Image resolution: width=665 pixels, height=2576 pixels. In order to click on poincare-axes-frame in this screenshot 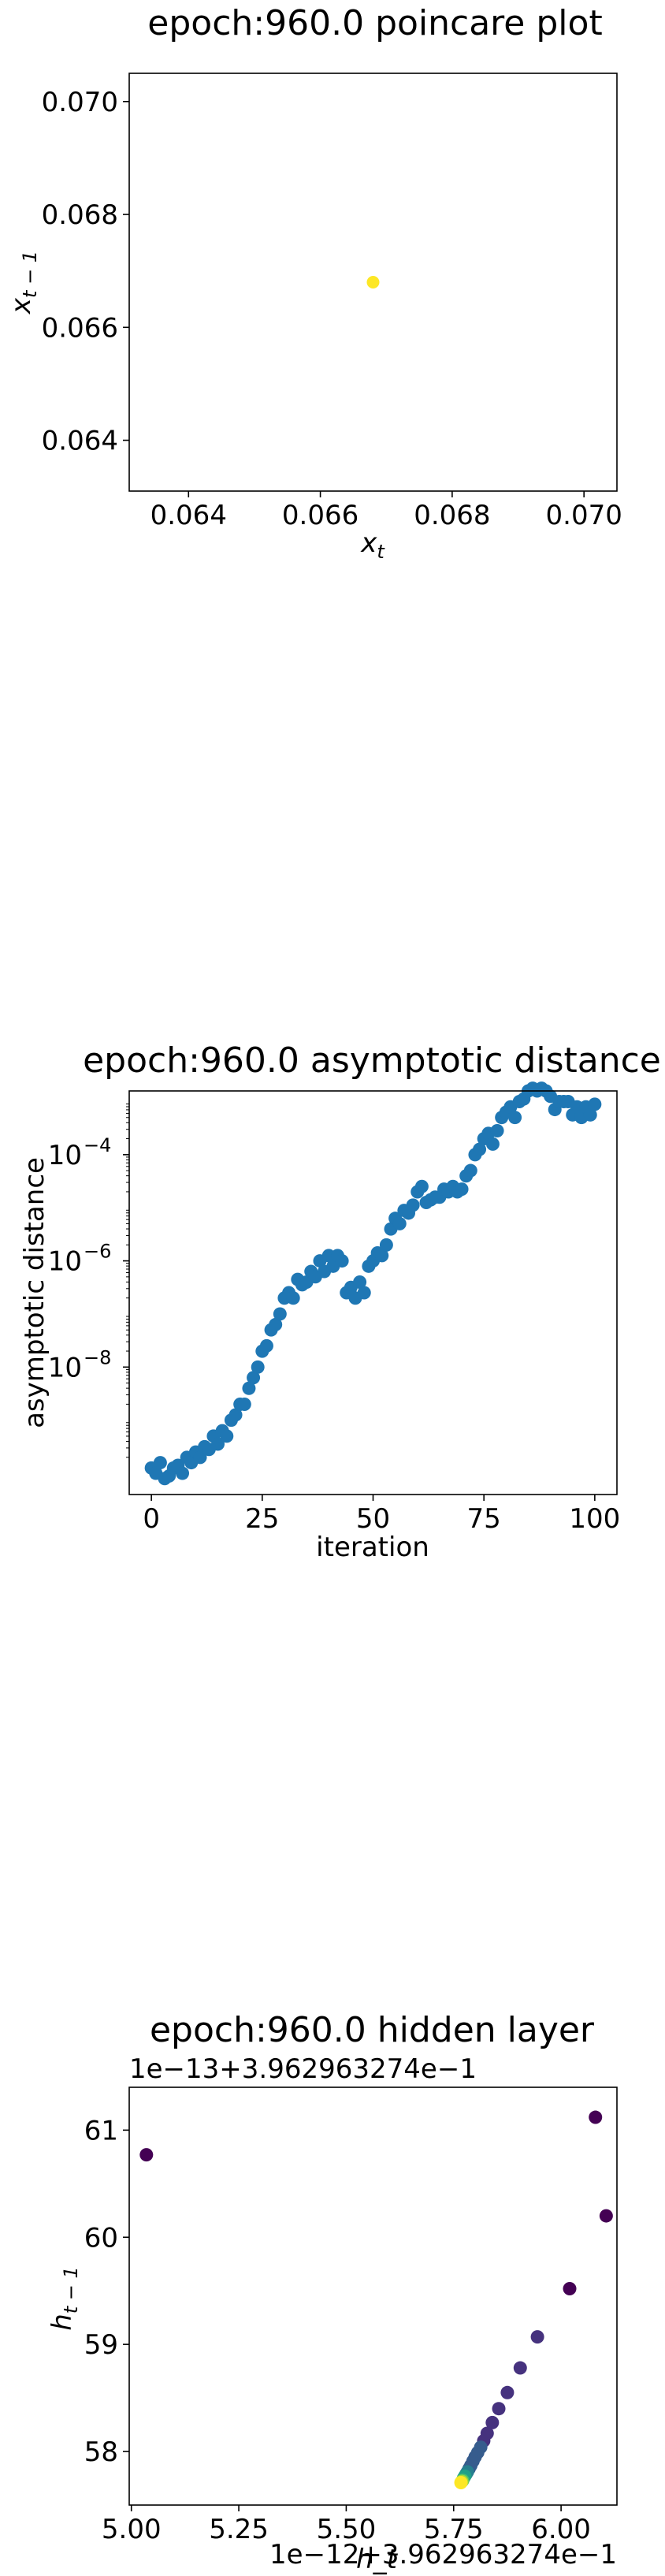, I will do `click(373, 282)`.